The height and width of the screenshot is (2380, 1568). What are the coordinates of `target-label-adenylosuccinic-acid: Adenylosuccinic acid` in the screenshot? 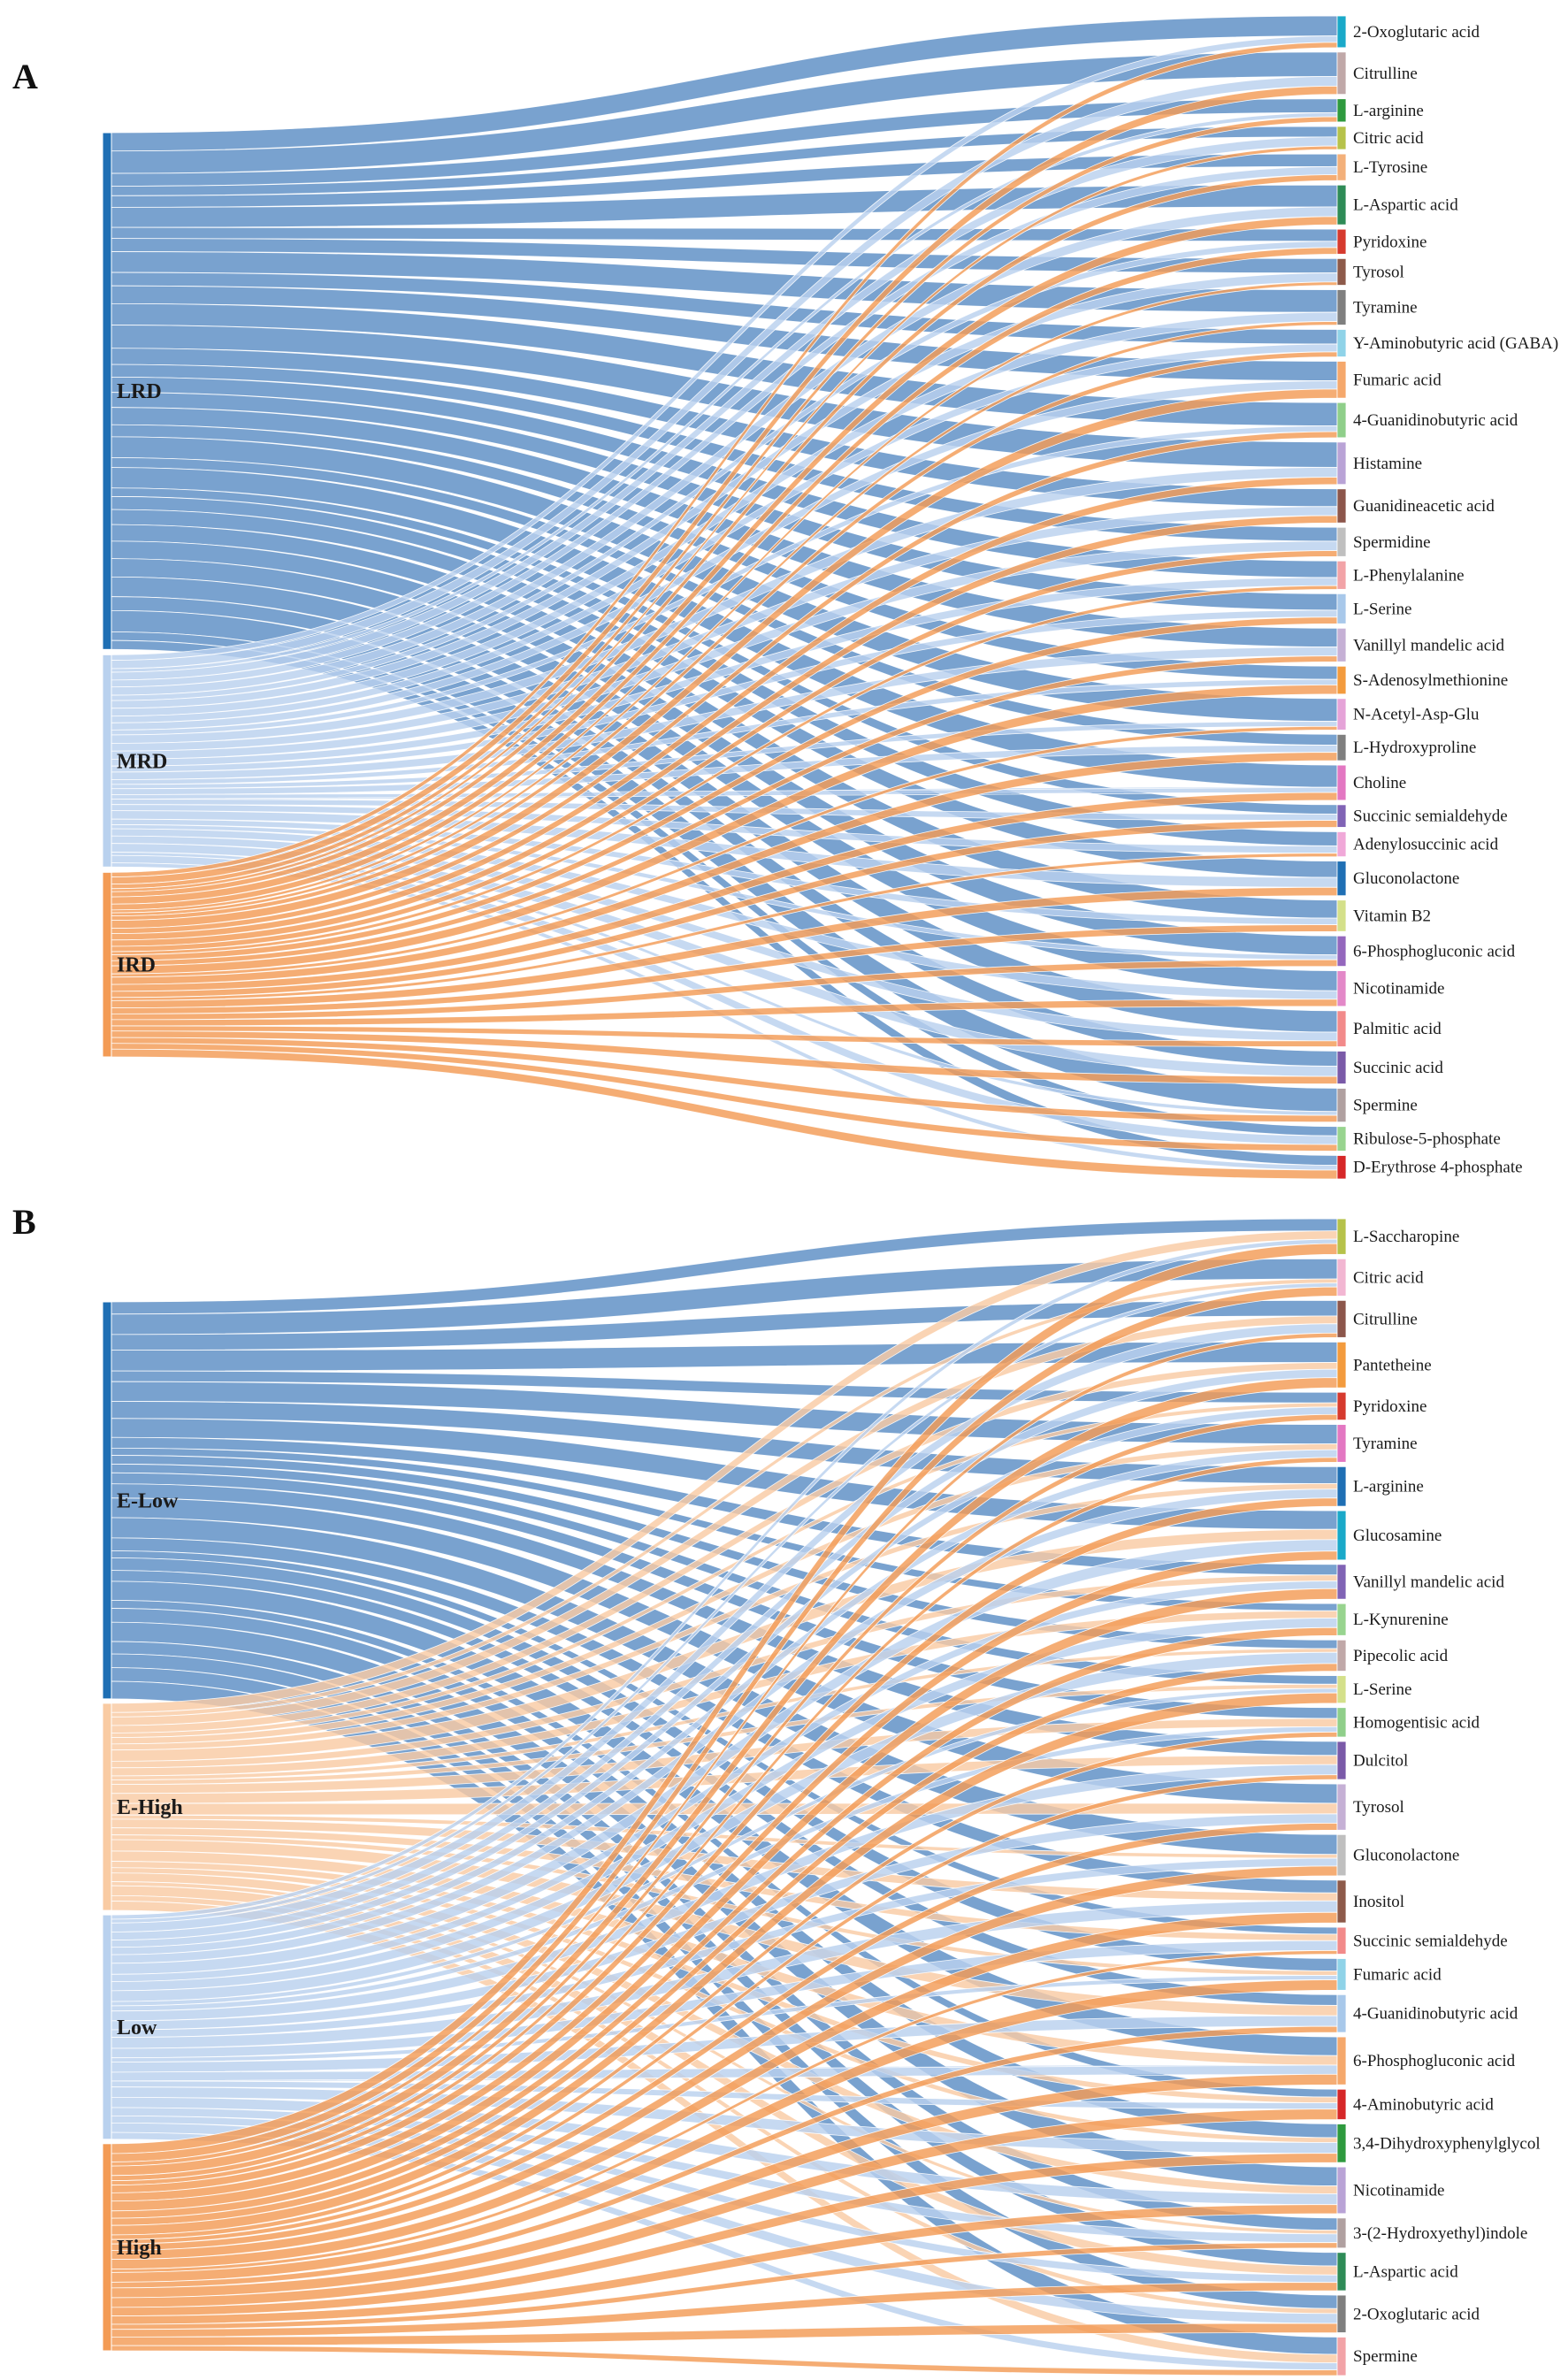 It's located at (1426, 845).